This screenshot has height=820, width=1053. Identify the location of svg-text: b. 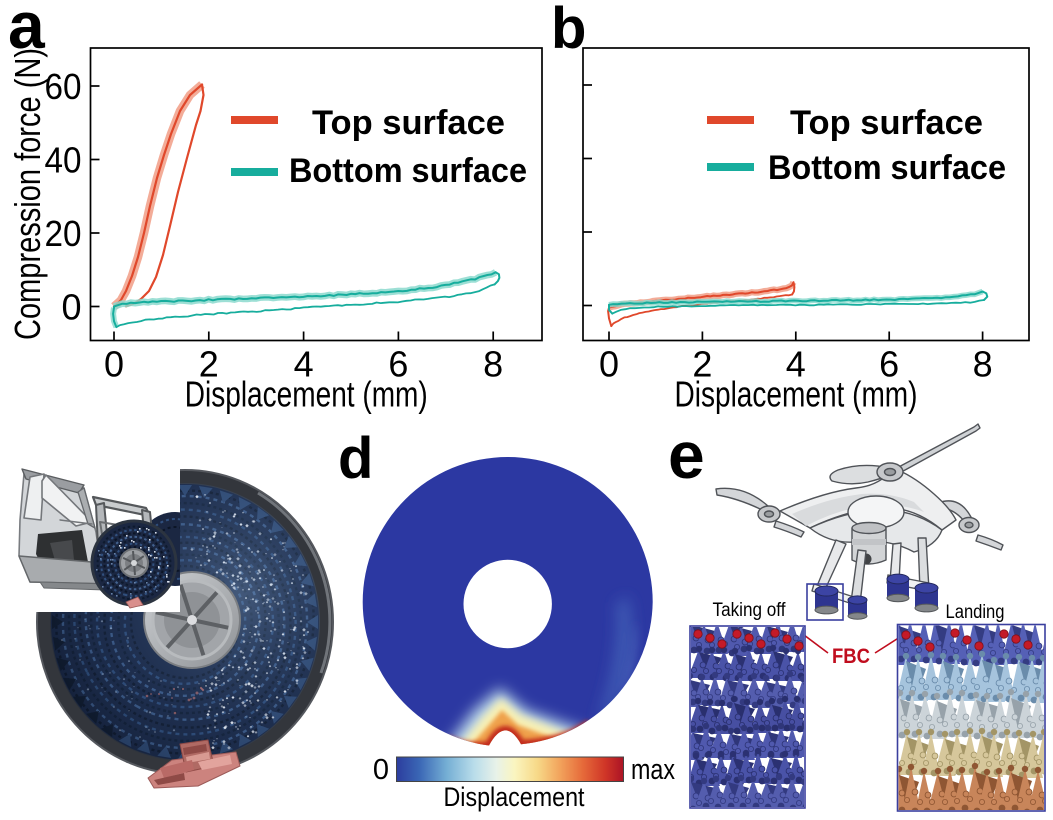
(568, 30).